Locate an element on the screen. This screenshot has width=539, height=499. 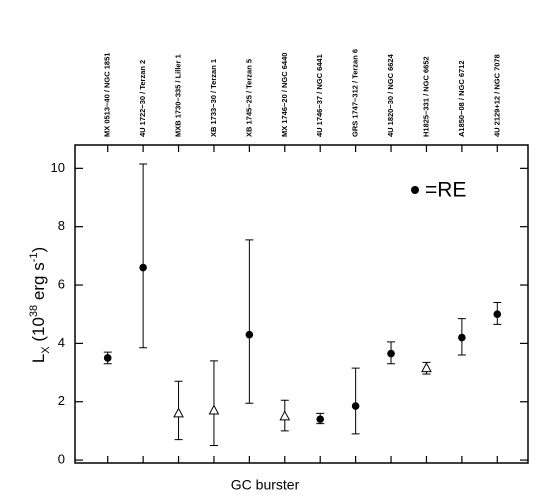
y-tick-label: 2 is located at coordinates (61, 400).